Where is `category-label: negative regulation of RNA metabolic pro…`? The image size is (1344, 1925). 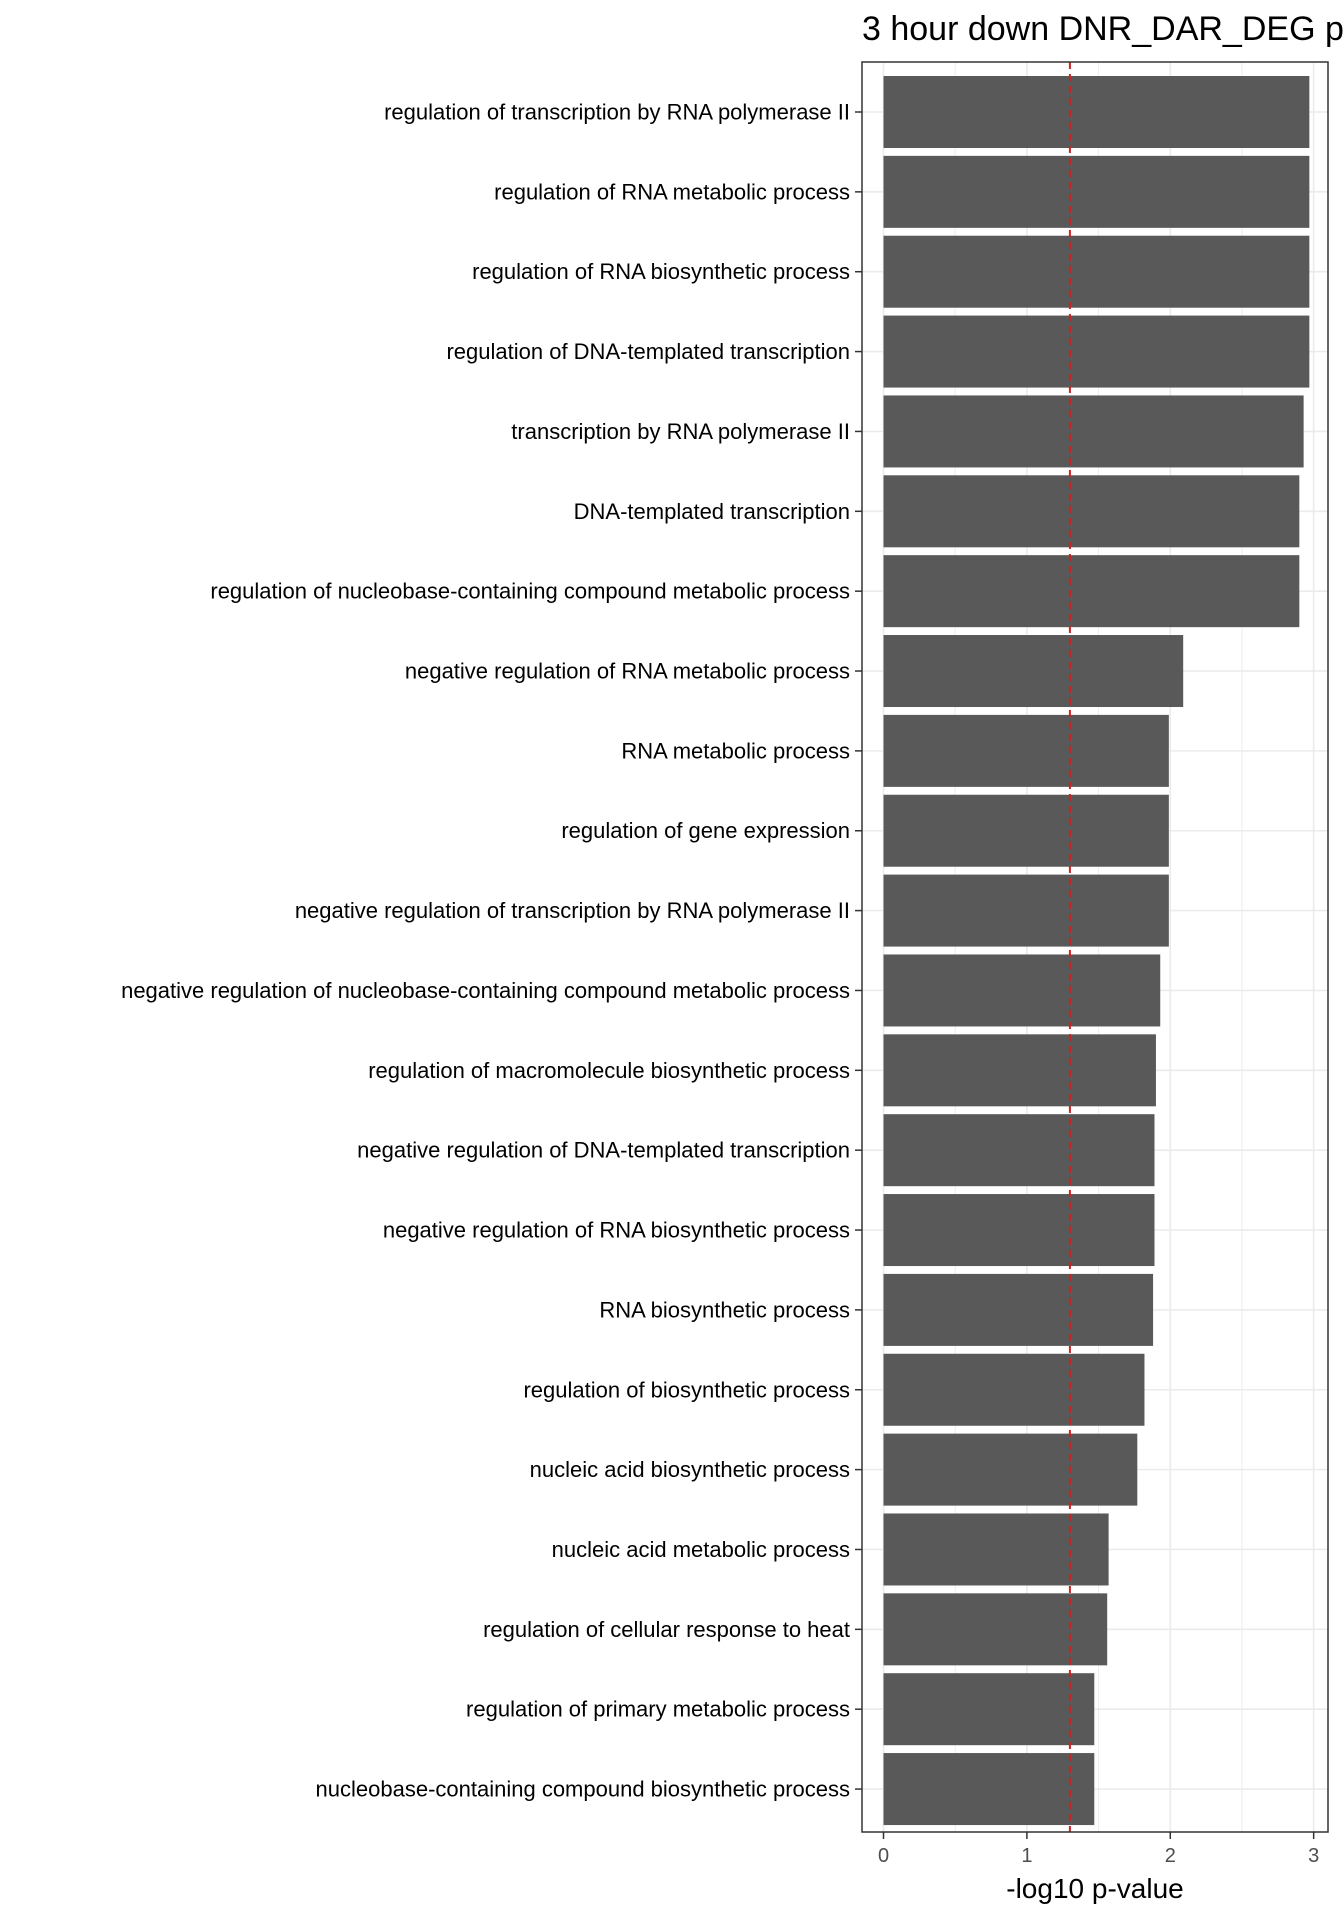
category-label: negative regulation of RNA metabolic pro… is located at coordinates (627, 671).